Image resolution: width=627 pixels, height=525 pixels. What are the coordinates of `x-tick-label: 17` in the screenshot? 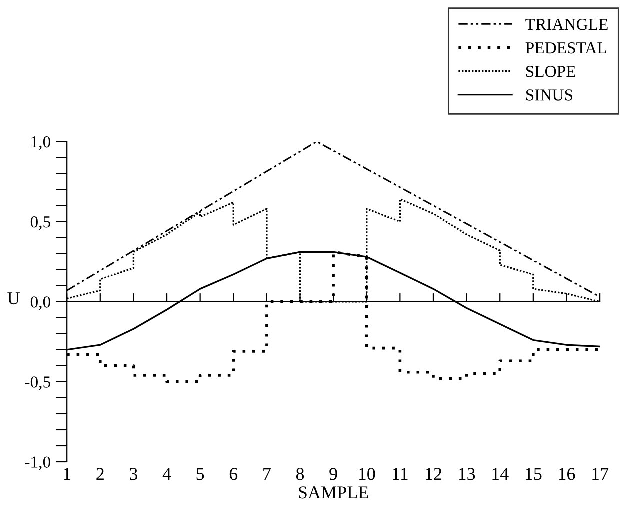 It's located at (600, 474).